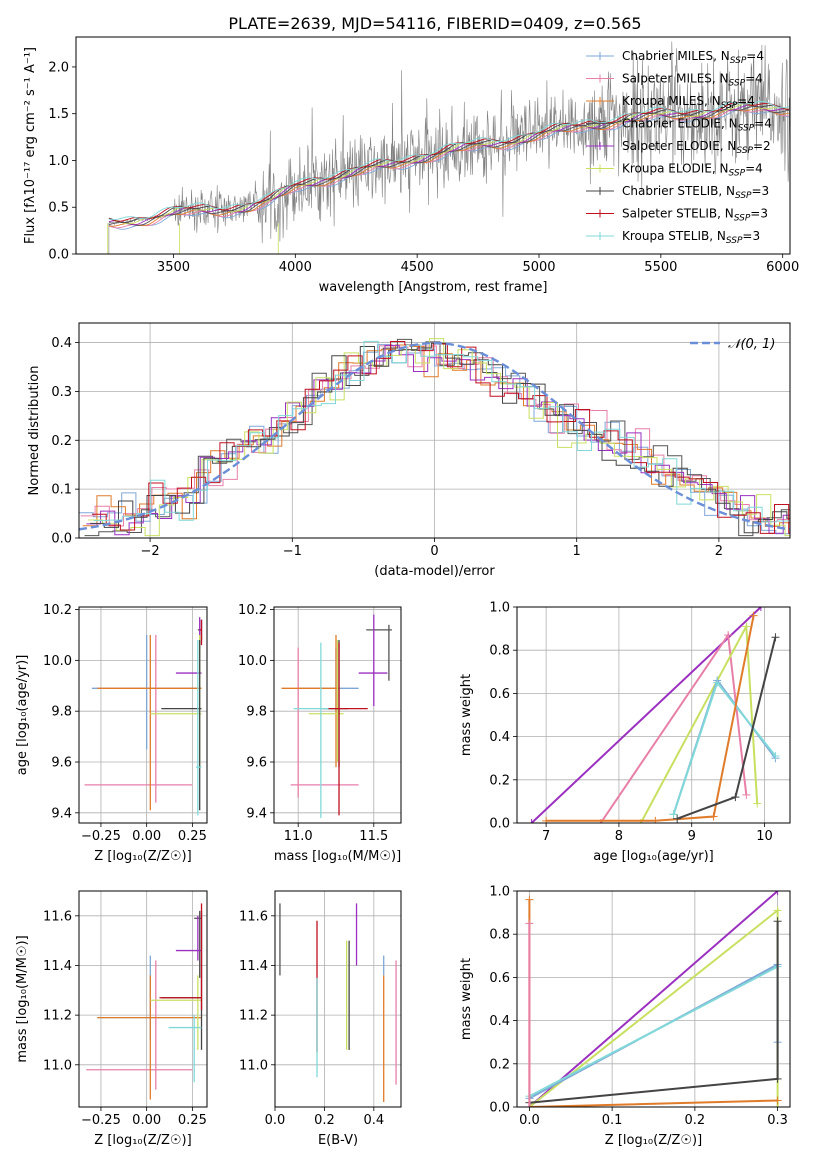  Describe the element at coordinates (58, 67) in the screenshot. I see `y-tick-label: 2.0` at that location.